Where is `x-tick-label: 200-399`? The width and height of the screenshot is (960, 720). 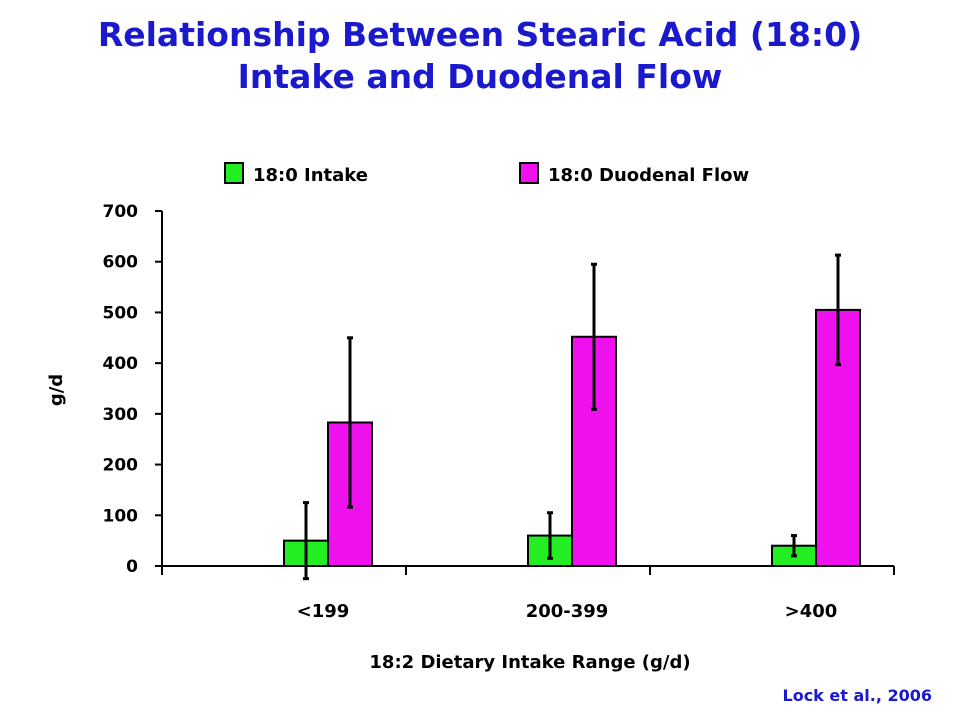
x-tick-label: 200-399 is located at coordinates (567, 611).